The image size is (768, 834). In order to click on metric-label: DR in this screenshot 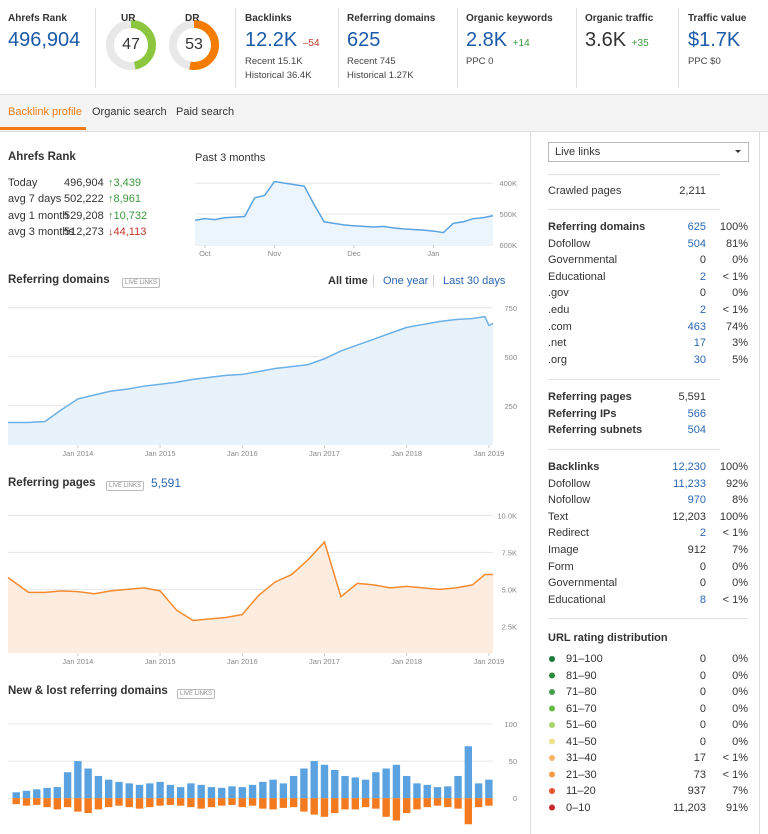, I will do `click(192, 18)`.